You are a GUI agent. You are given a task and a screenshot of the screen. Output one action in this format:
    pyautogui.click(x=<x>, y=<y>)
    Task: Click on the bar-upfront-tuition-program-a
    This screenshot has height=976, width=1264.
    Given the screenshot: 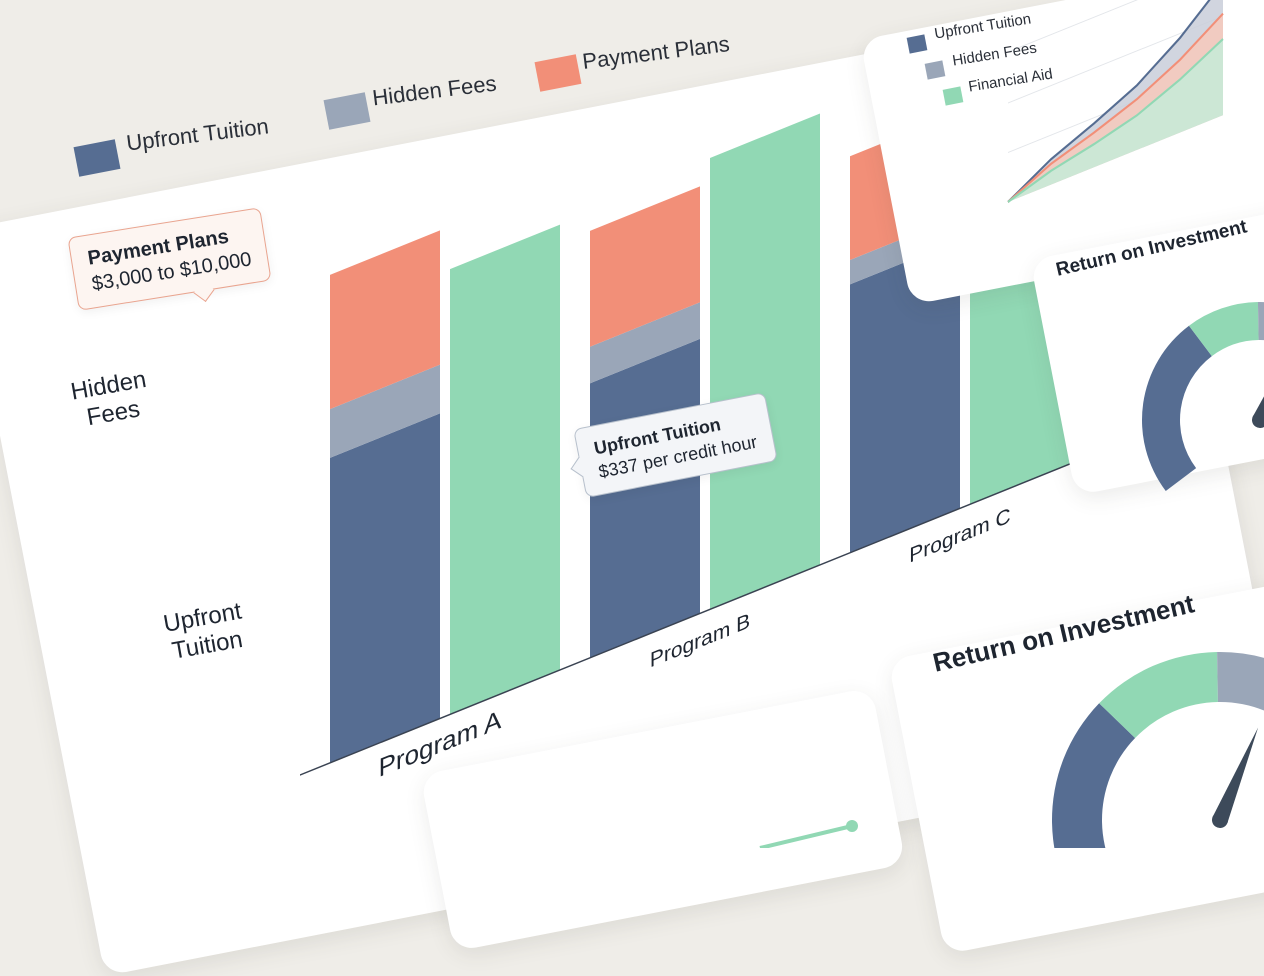 What is the action you would take?
    pyautogui.click(x=385, y=588)
    